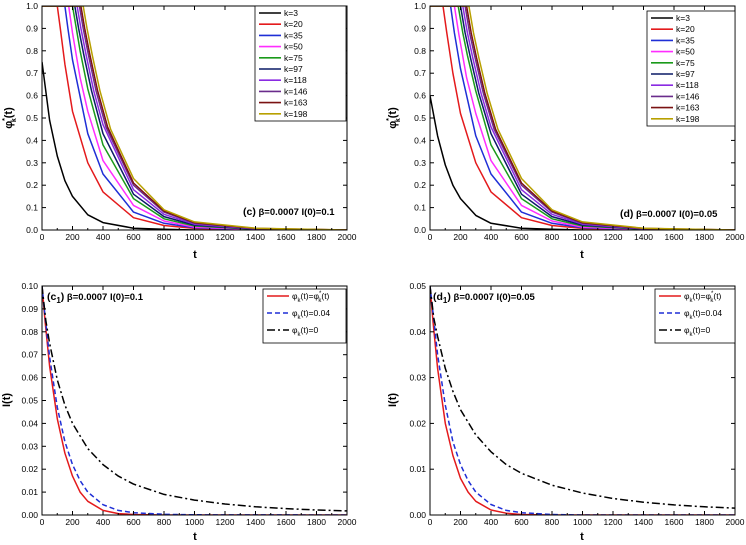 The image size is (746, 545). Describe the element at coordinates (296, 91) in the screenshot. I see `legend-entry-8: k=146` at that location.